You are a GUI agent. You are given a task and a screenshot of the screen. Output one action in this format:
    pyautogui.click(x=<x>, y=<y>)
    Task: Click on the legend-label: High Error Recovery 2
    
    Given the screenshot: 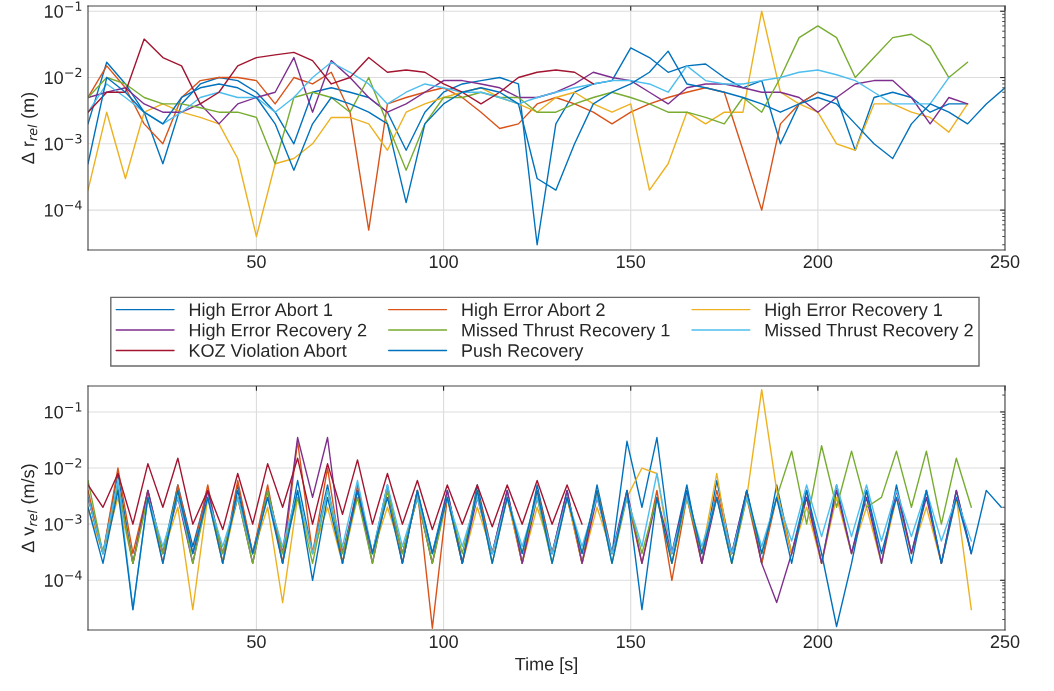 What is the action you would take?
    pyautogui.click(x=278, y=332)
    